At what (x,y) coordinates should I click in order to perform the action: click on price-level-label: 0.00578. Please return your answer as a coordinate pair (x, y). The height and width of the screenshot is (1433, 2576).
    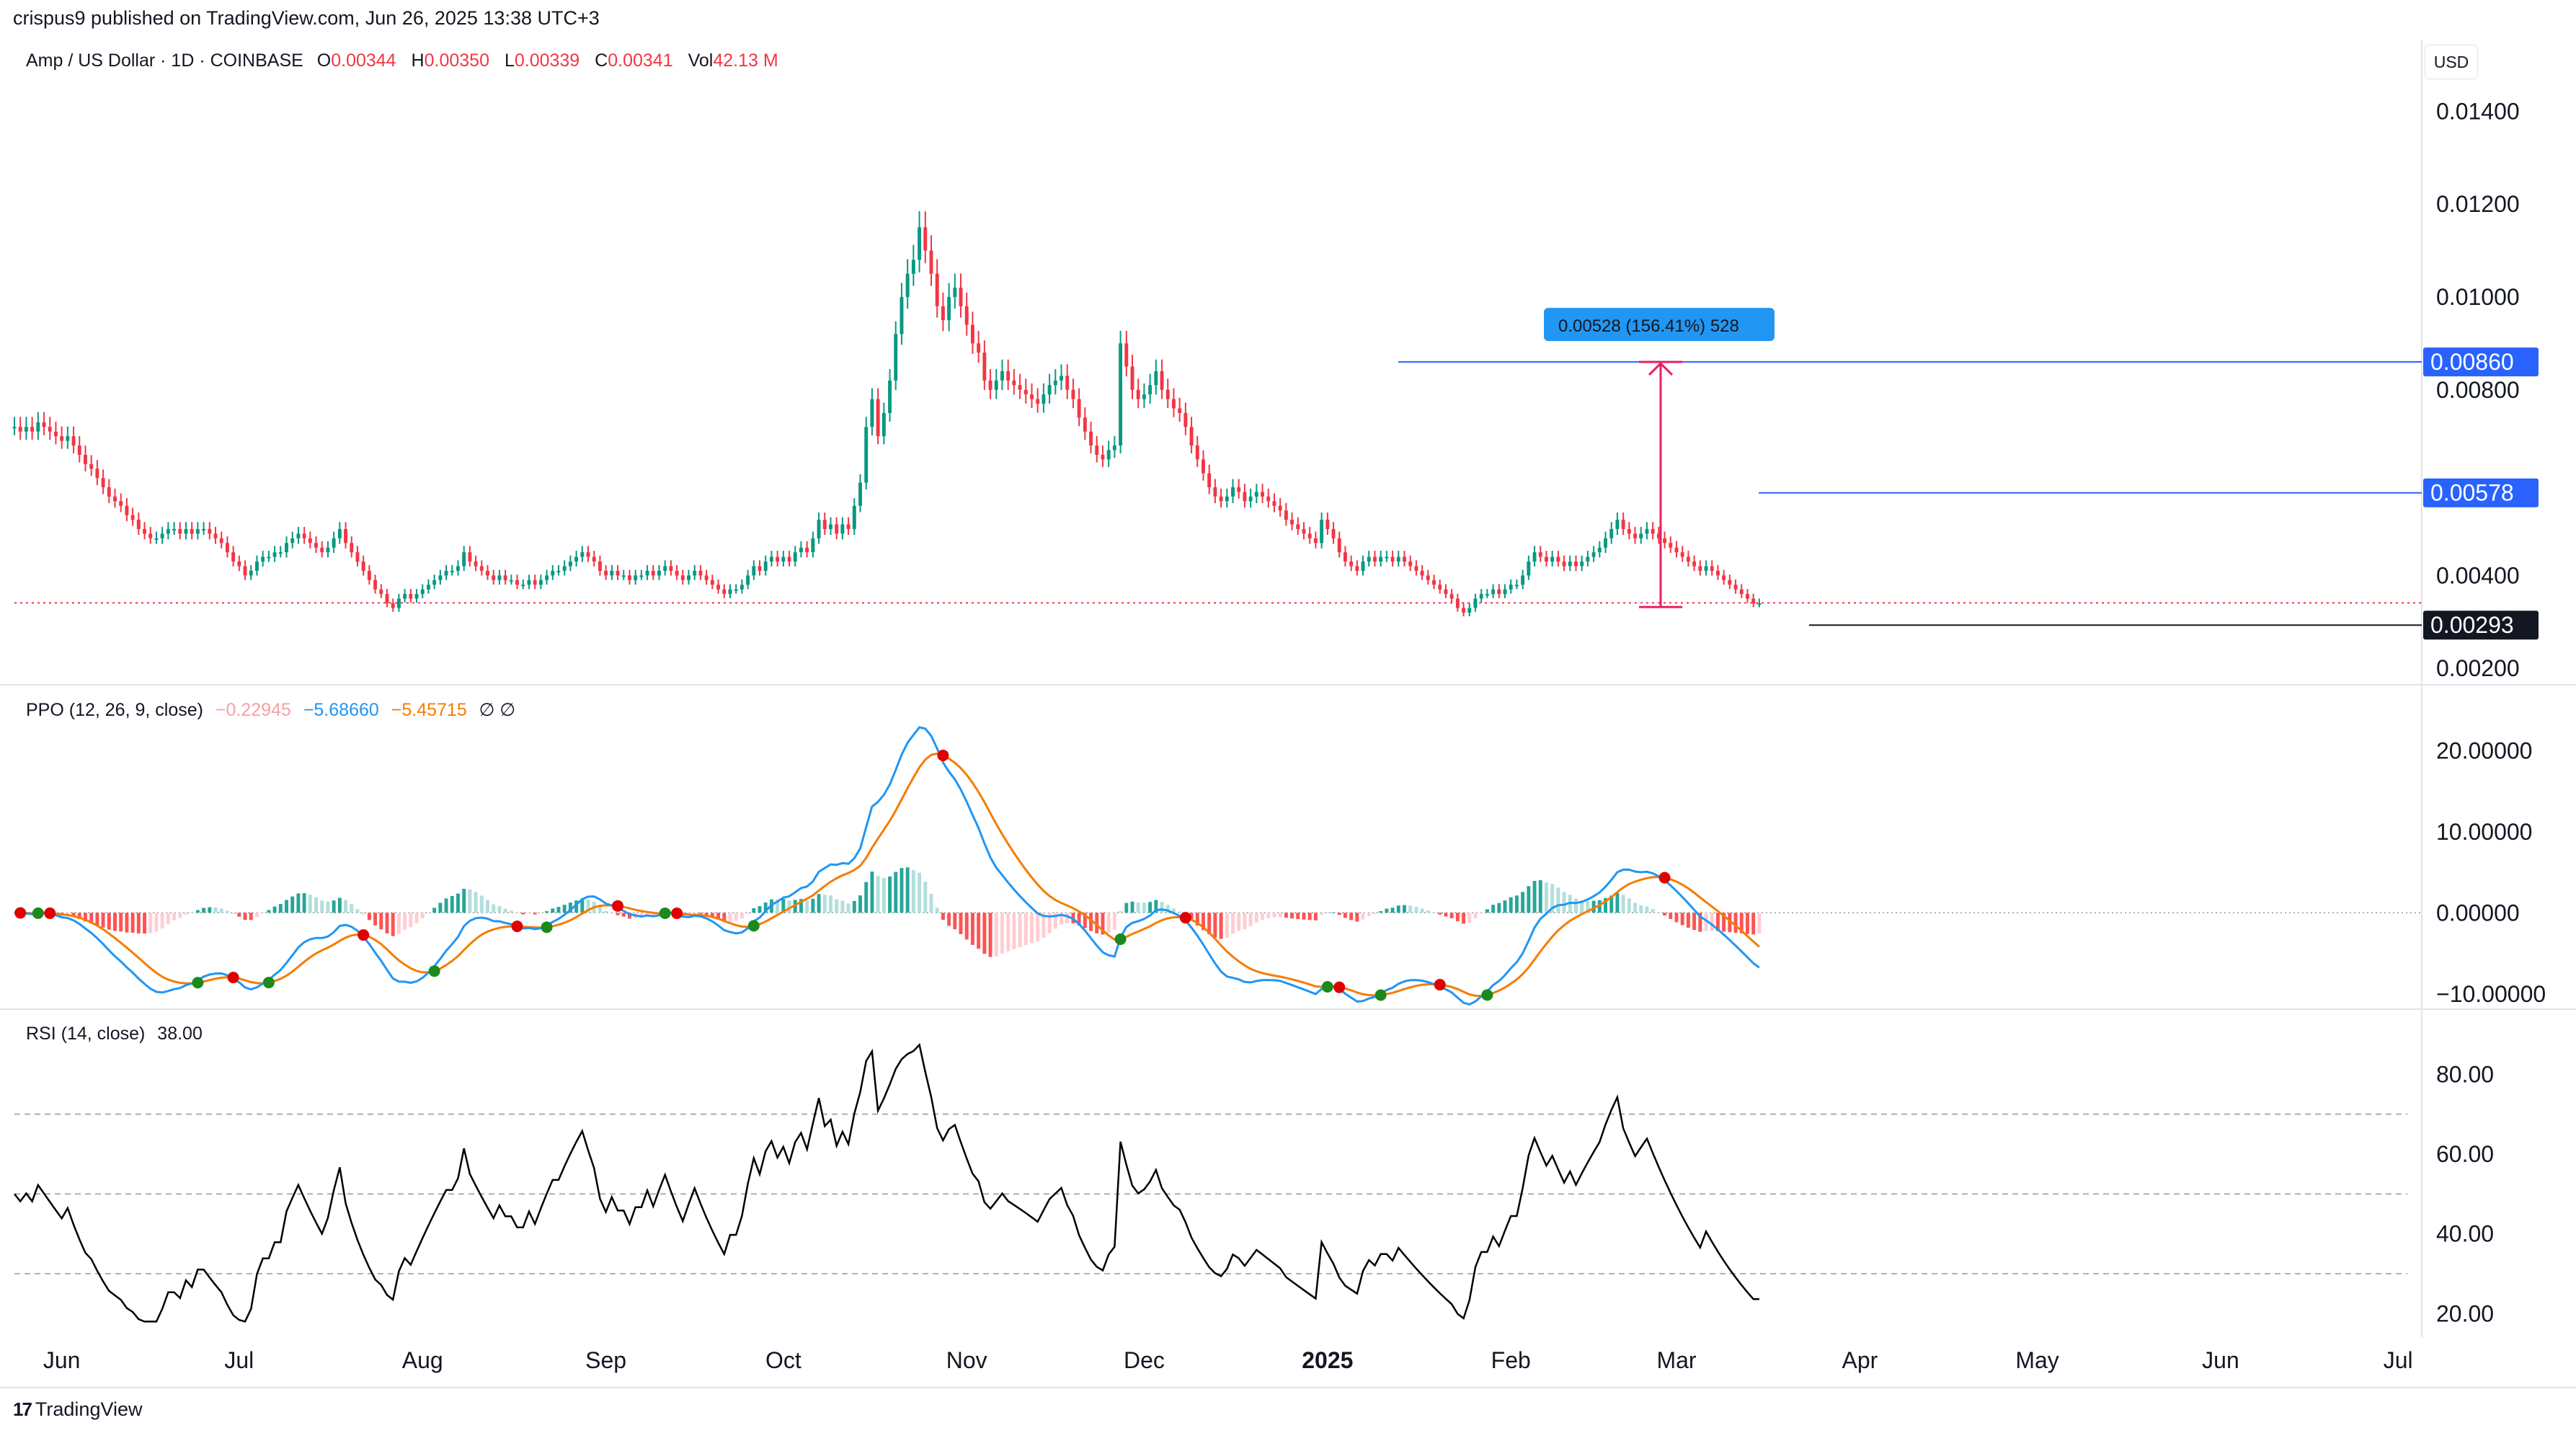
    Looking at the image, I should click on (2472, 493).